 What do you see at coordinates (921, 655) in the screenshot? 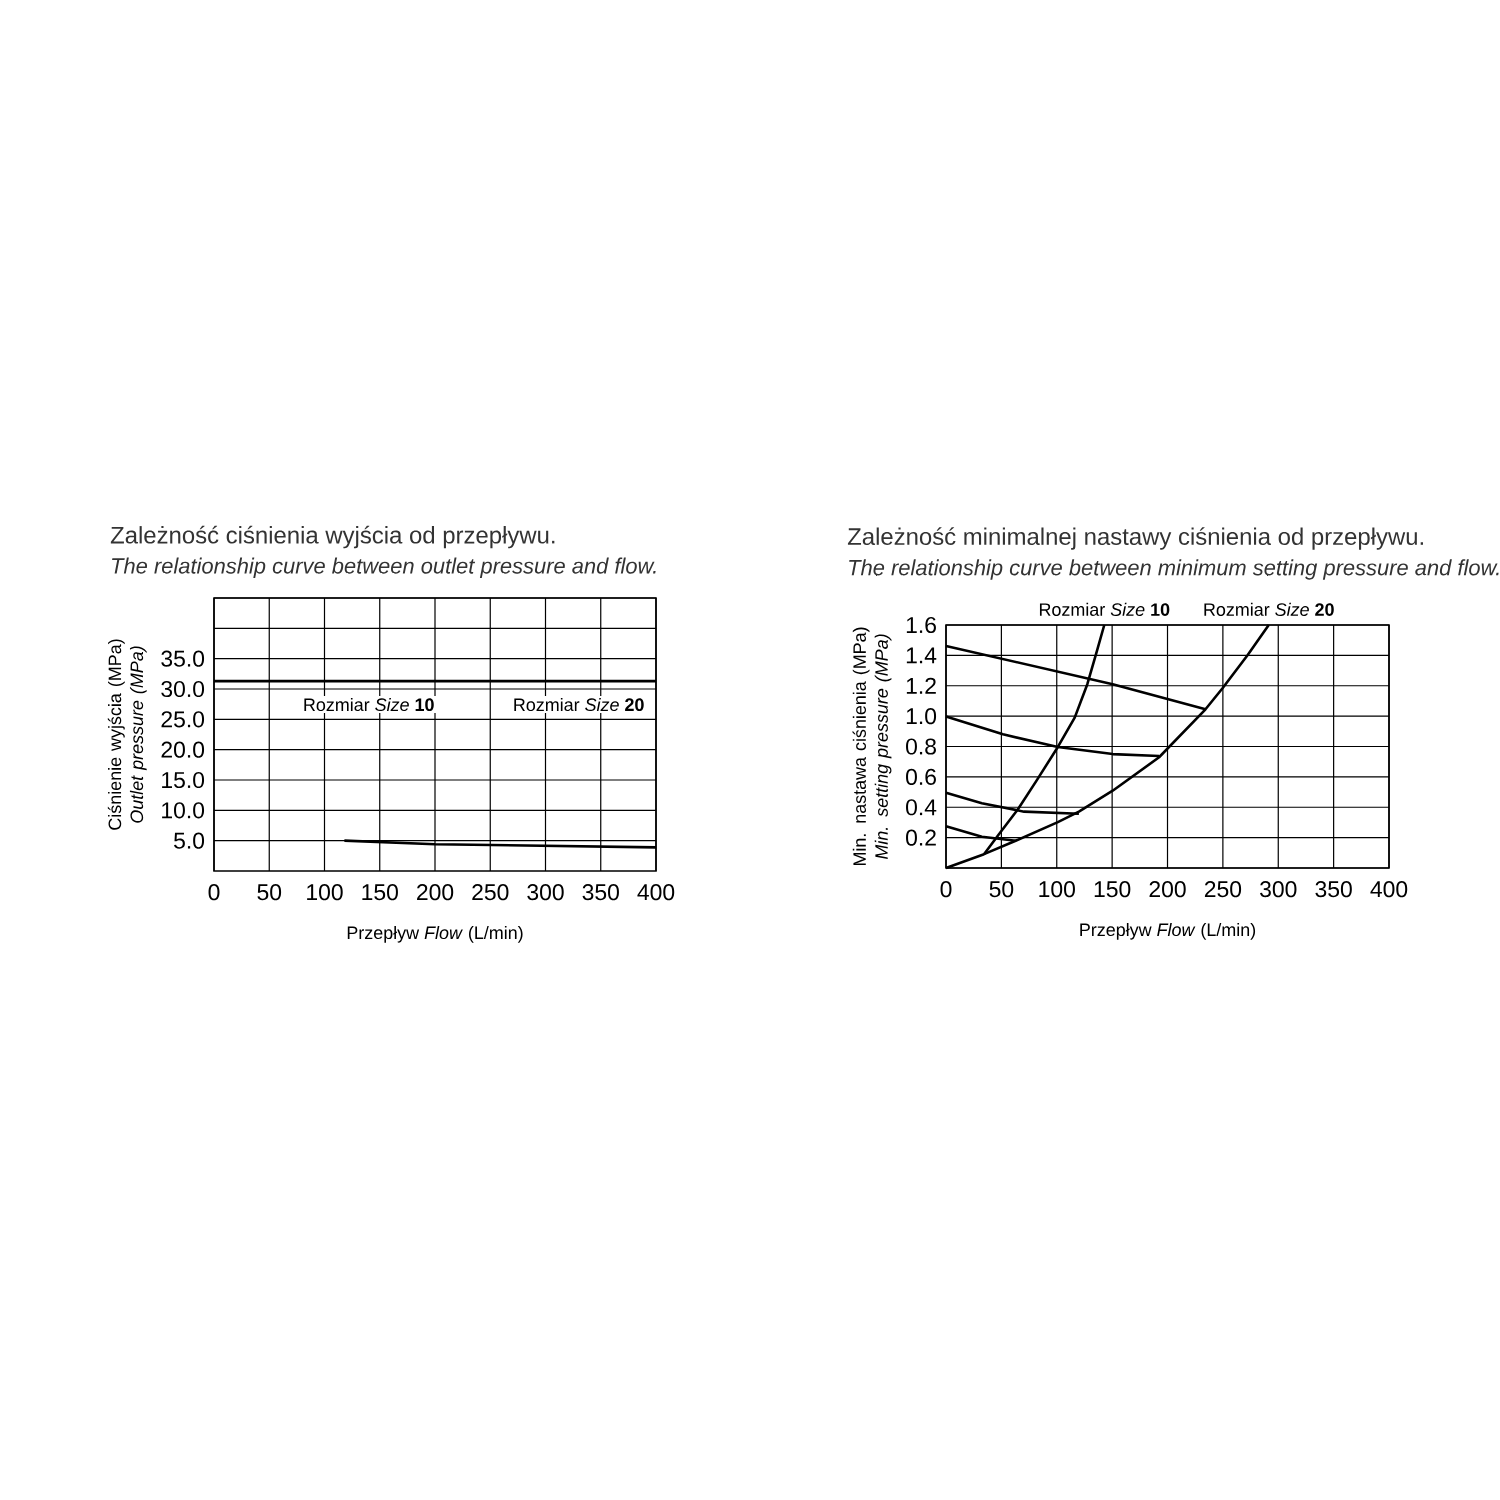
I see `y-tick-label: 1.4` at bounding box center [921, 655].